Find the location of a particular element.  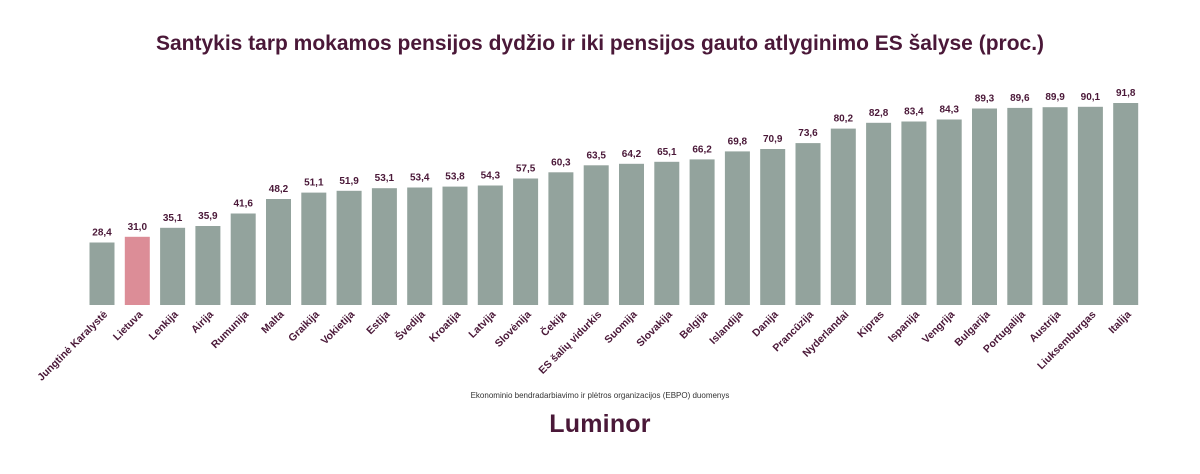

data-label: 28,4 is located at coordinates (102, 233).